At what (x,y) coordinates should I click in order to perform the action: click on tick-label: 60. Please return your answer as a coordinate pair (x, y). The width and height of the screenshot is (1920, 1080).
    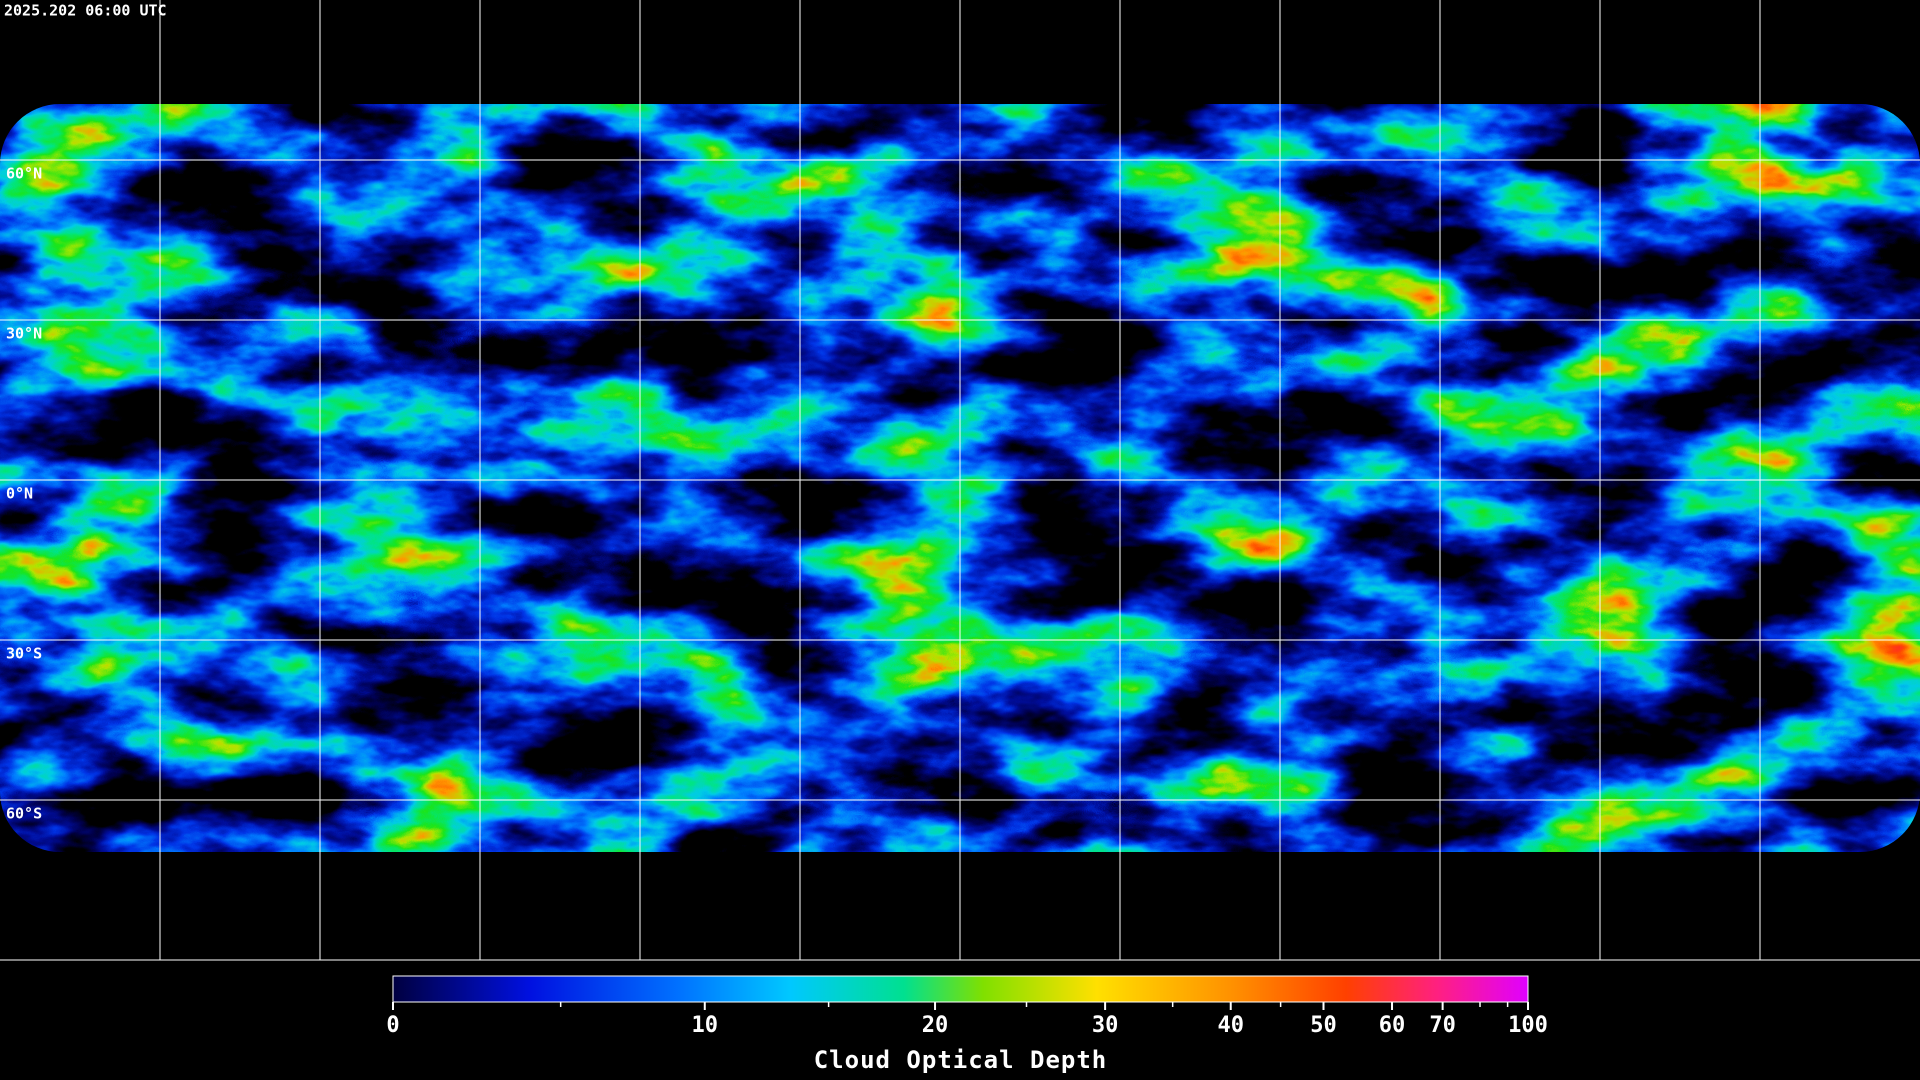
    Looking at the image, I should click on (1392, 1025).